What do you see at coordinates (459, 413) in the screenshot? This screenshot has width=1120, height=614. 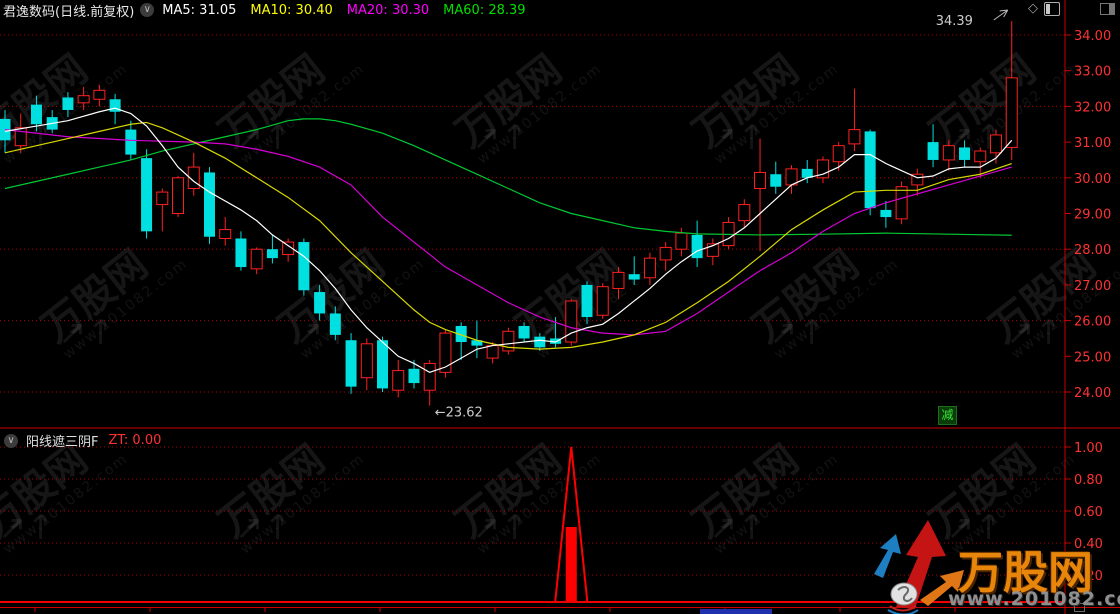 I see `low-annotation: ←23.62` at bounding box center [459, 413].